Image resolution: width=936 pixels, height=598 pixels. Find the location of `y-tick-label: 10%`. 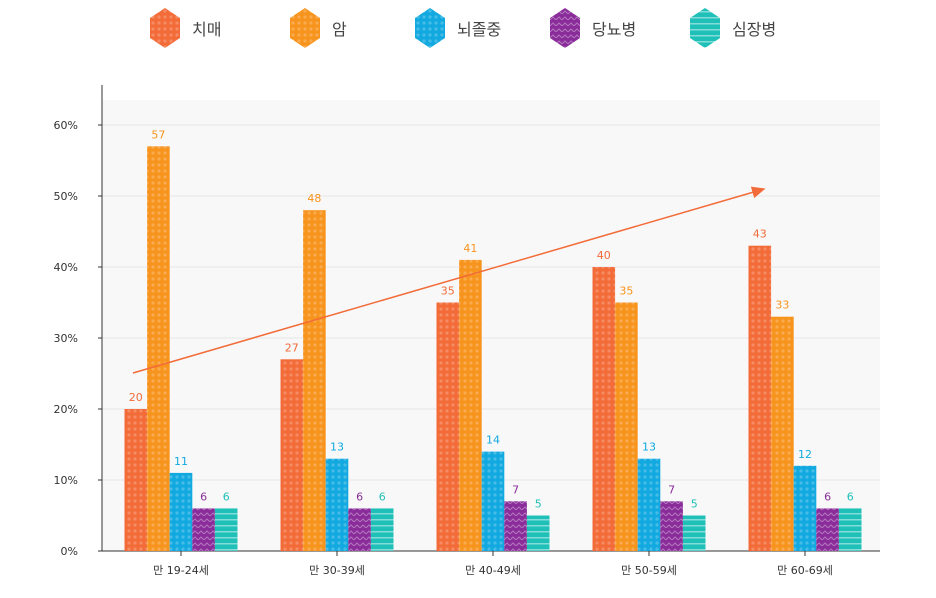

y-tick-label: 10% is located at coordinates (66, 480).